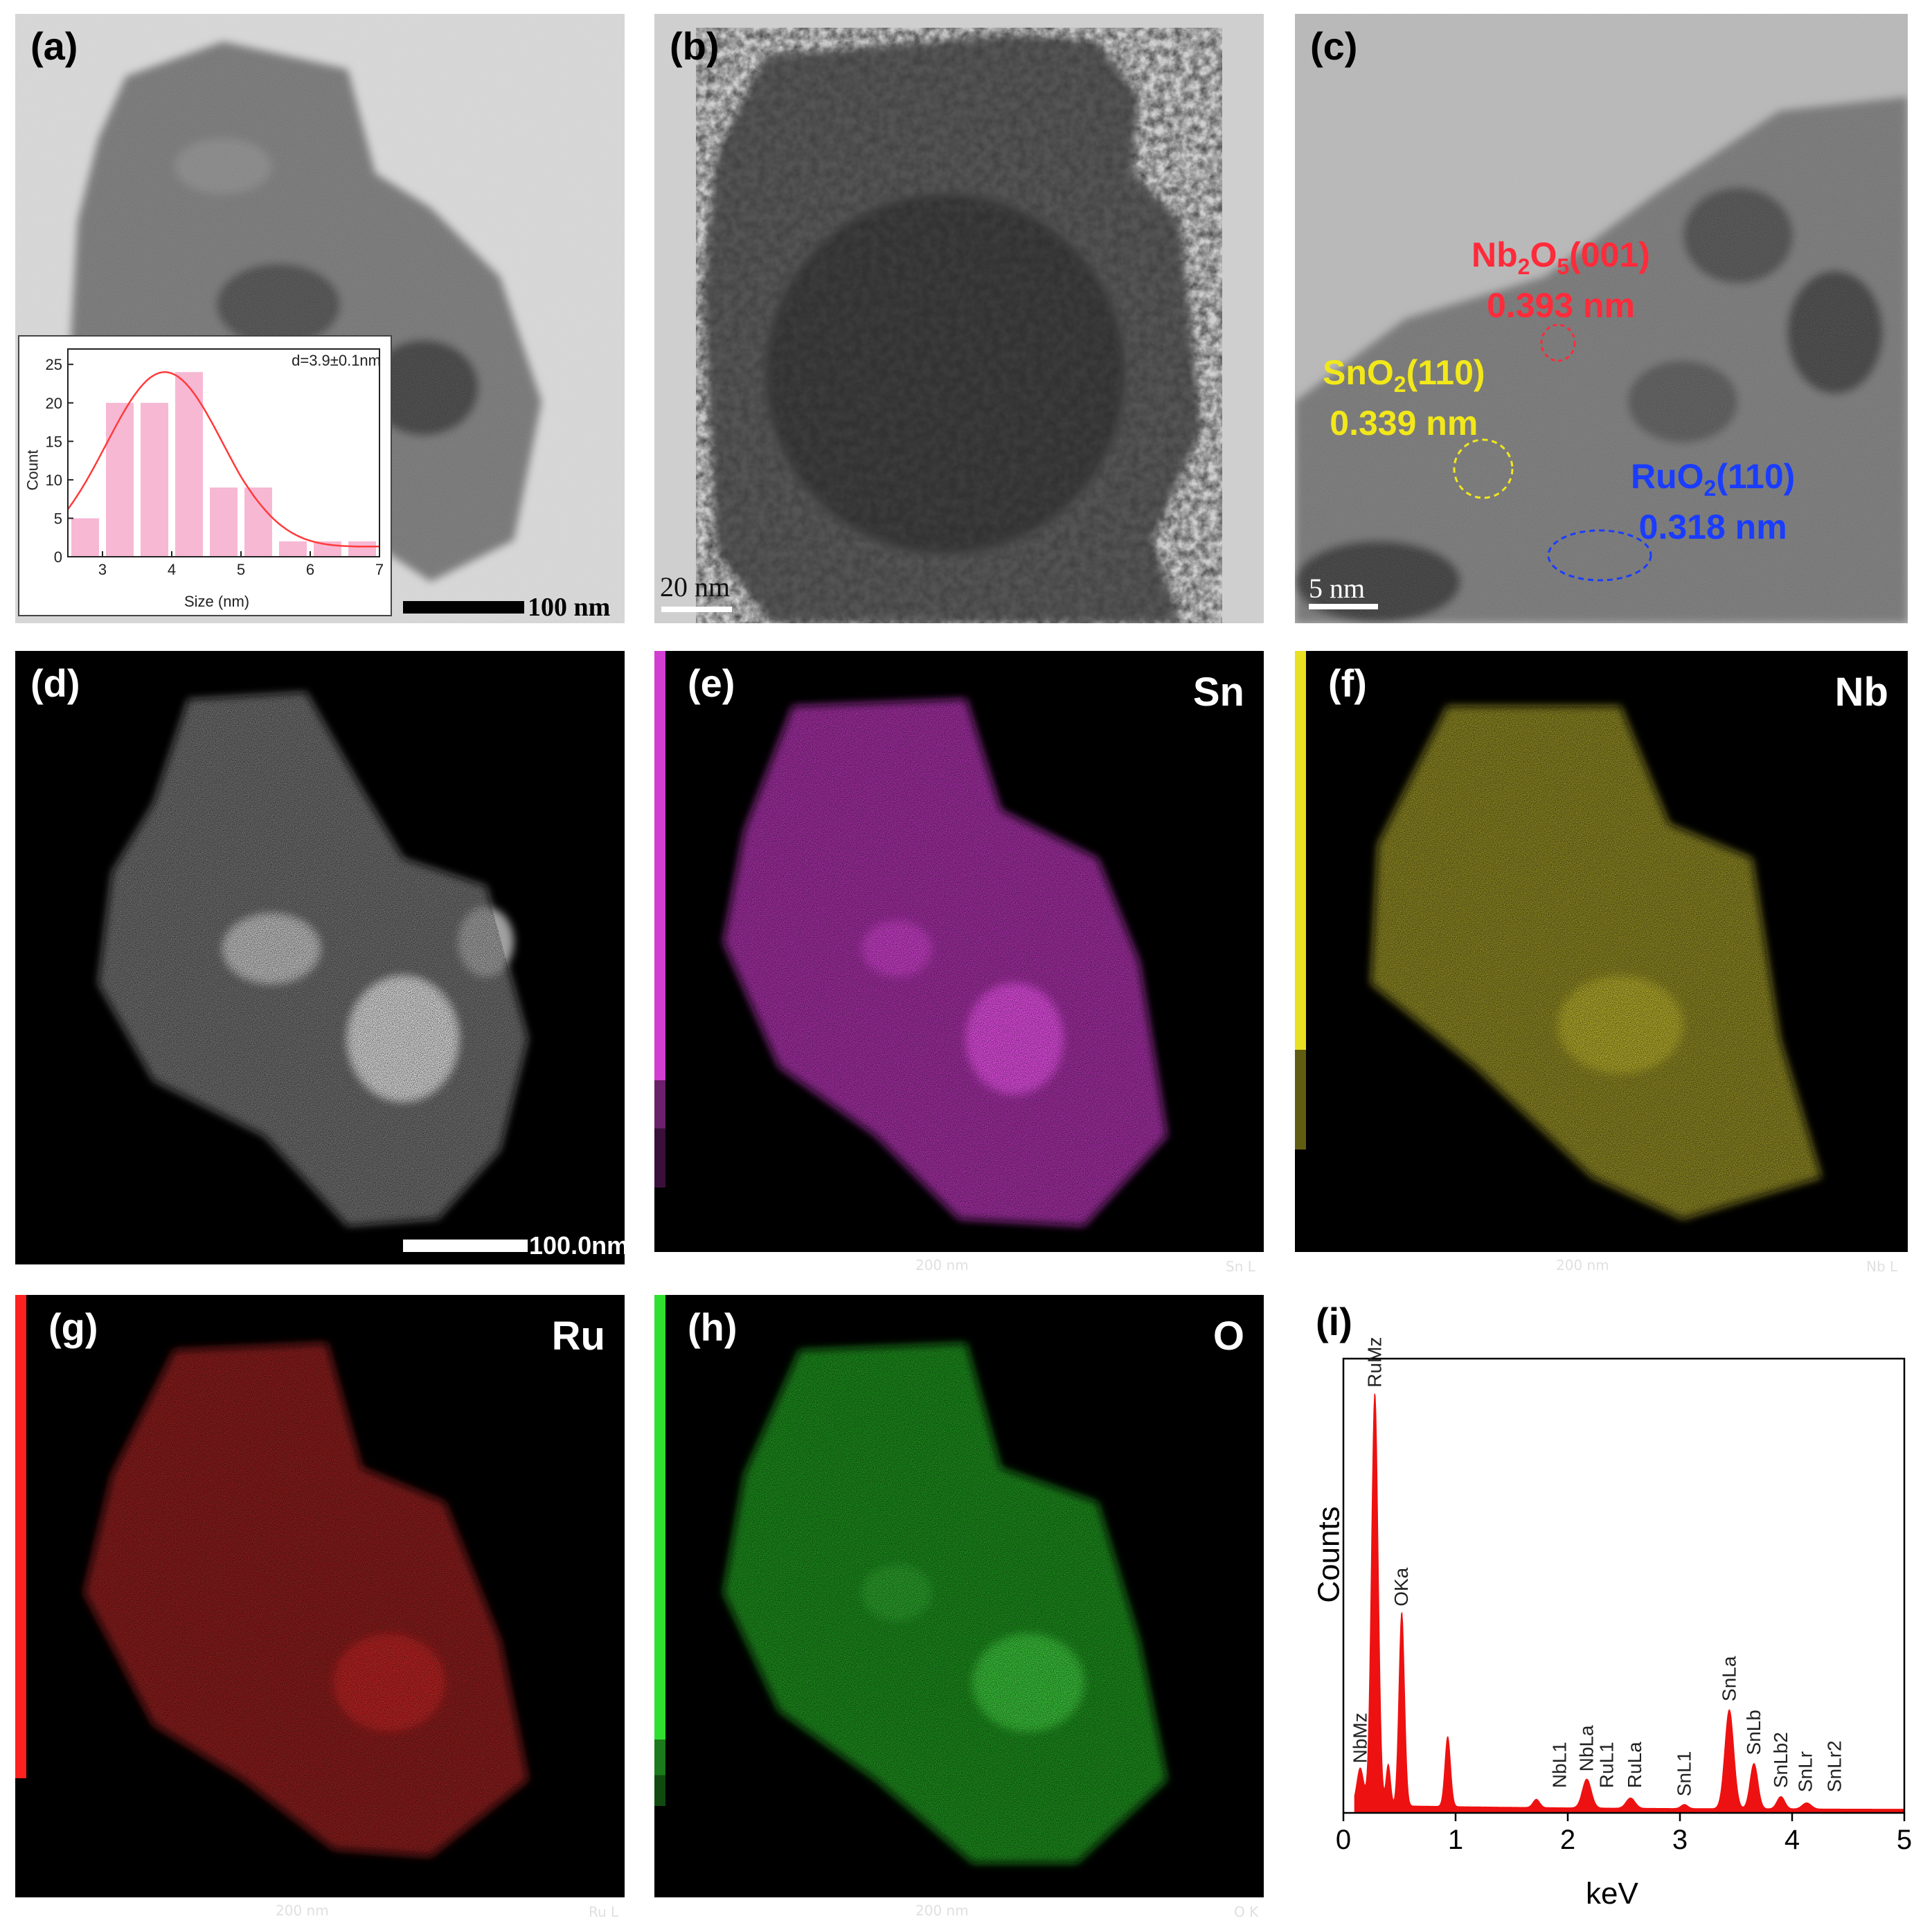 This screenshot has width=1923, height=1932. What do you see at coordinates (379, 570) in the screenshot?
I see `x-tick-label-7: 7` at bounding box center [379, 570].